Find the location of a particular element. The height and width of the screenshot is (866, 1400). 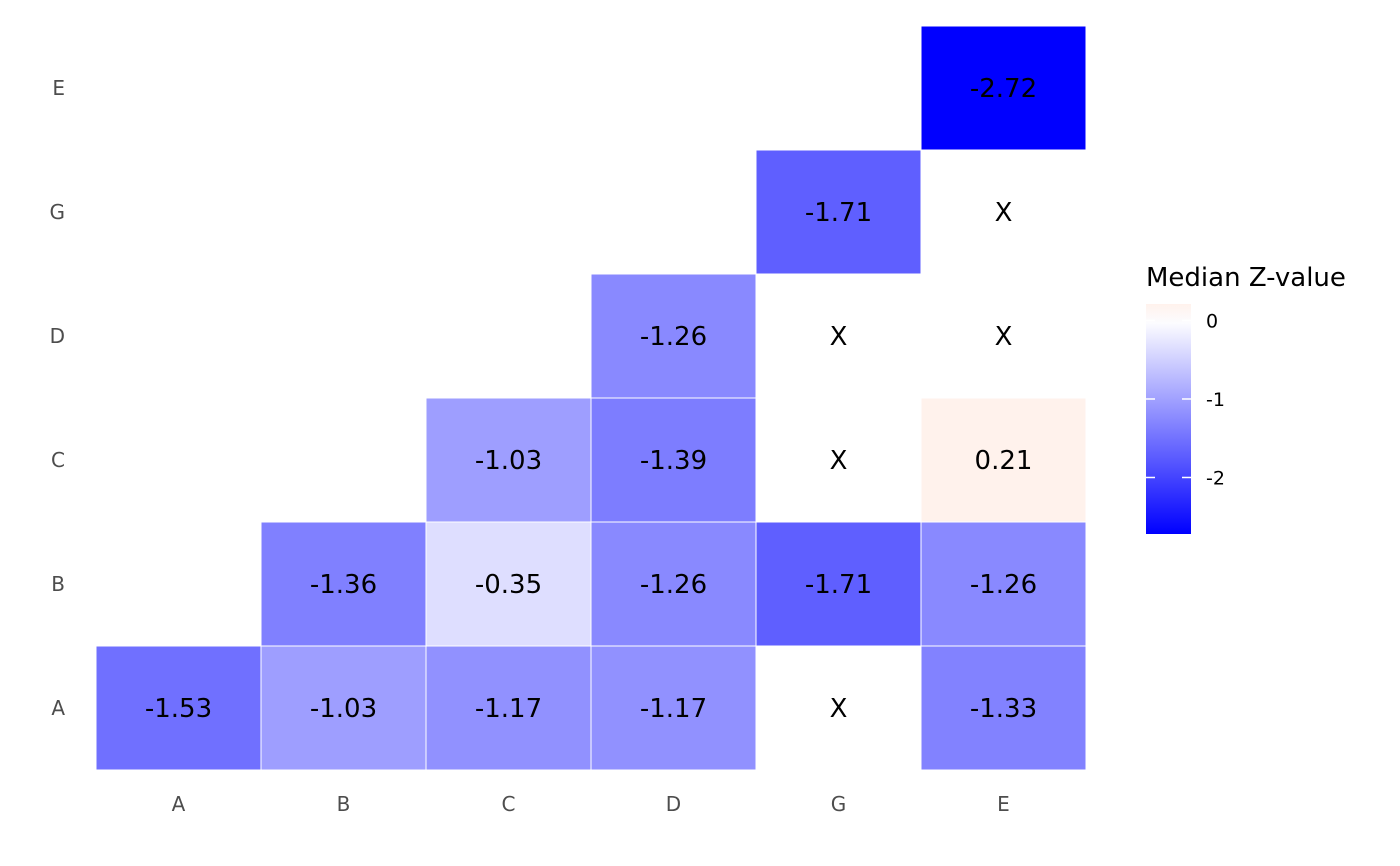

cell-g-d-label: X is located at coordinates (839, 337).